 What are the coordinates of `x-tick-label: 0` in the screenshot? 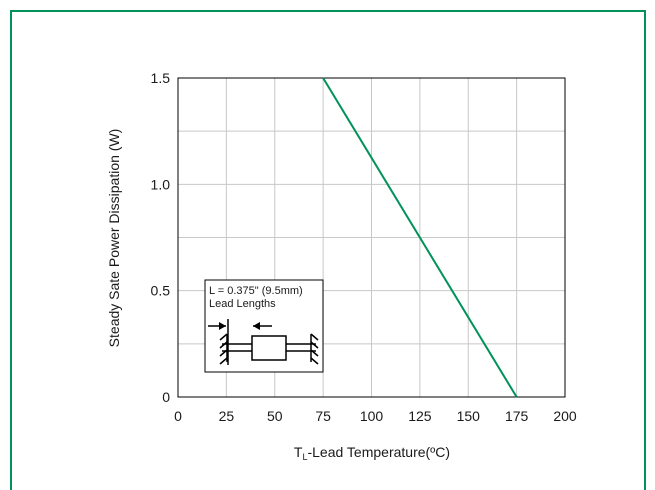 It's located at (178, 416).